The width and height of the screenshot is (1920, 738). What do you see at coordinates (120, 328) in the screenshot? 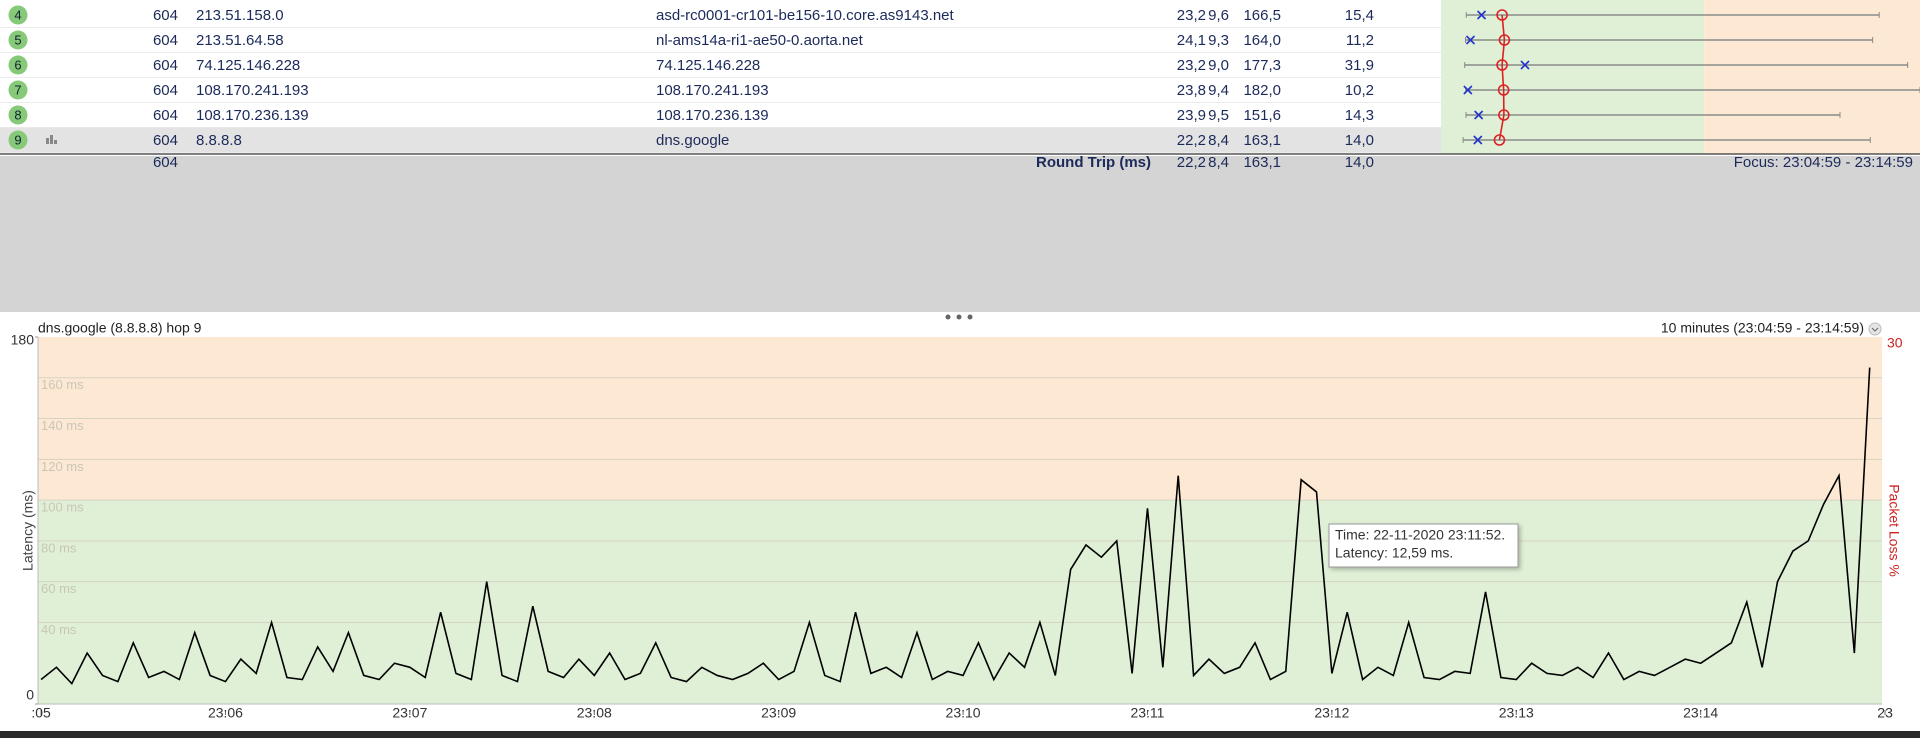
I see `graph-title: dns.google (8.8.8.8) hop 9` at bounding box center [120, 328].